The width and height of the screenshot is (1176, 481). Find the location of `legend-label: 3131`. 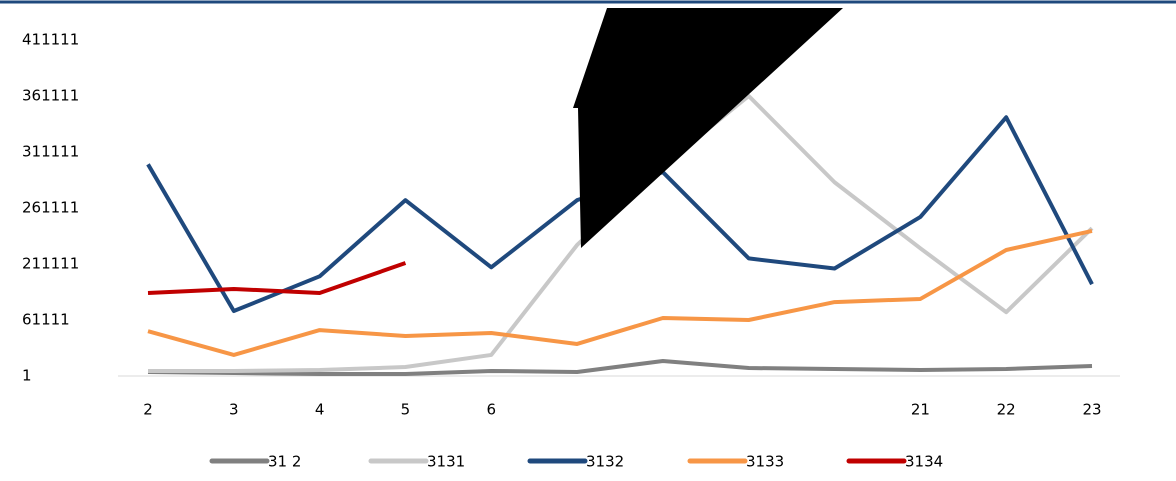

legend-label: 3131 is located at coordinates (446, 462).